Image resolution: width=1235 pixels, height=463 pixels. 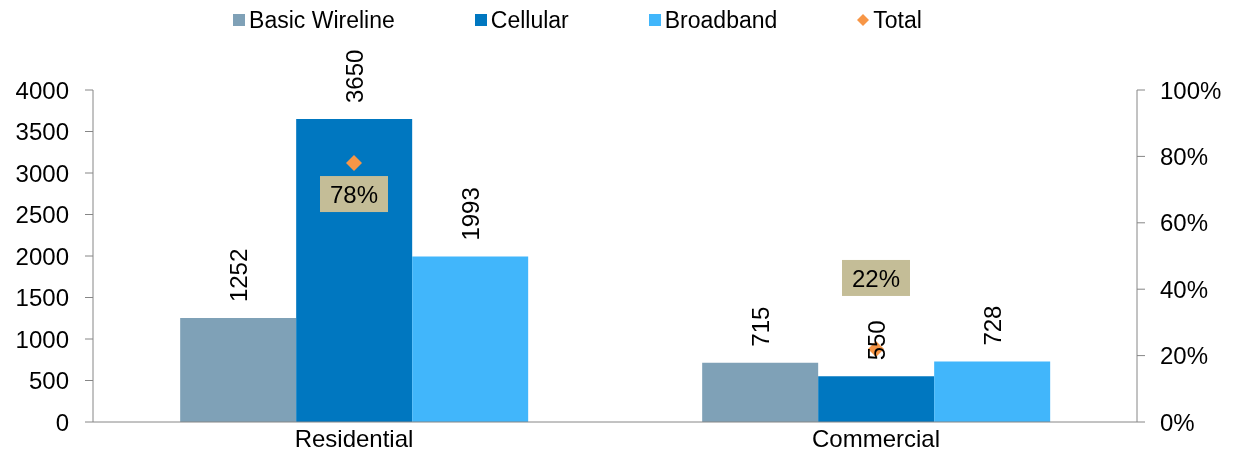 I want to click on legend-label: Cellular, so click(x=529, y=20).